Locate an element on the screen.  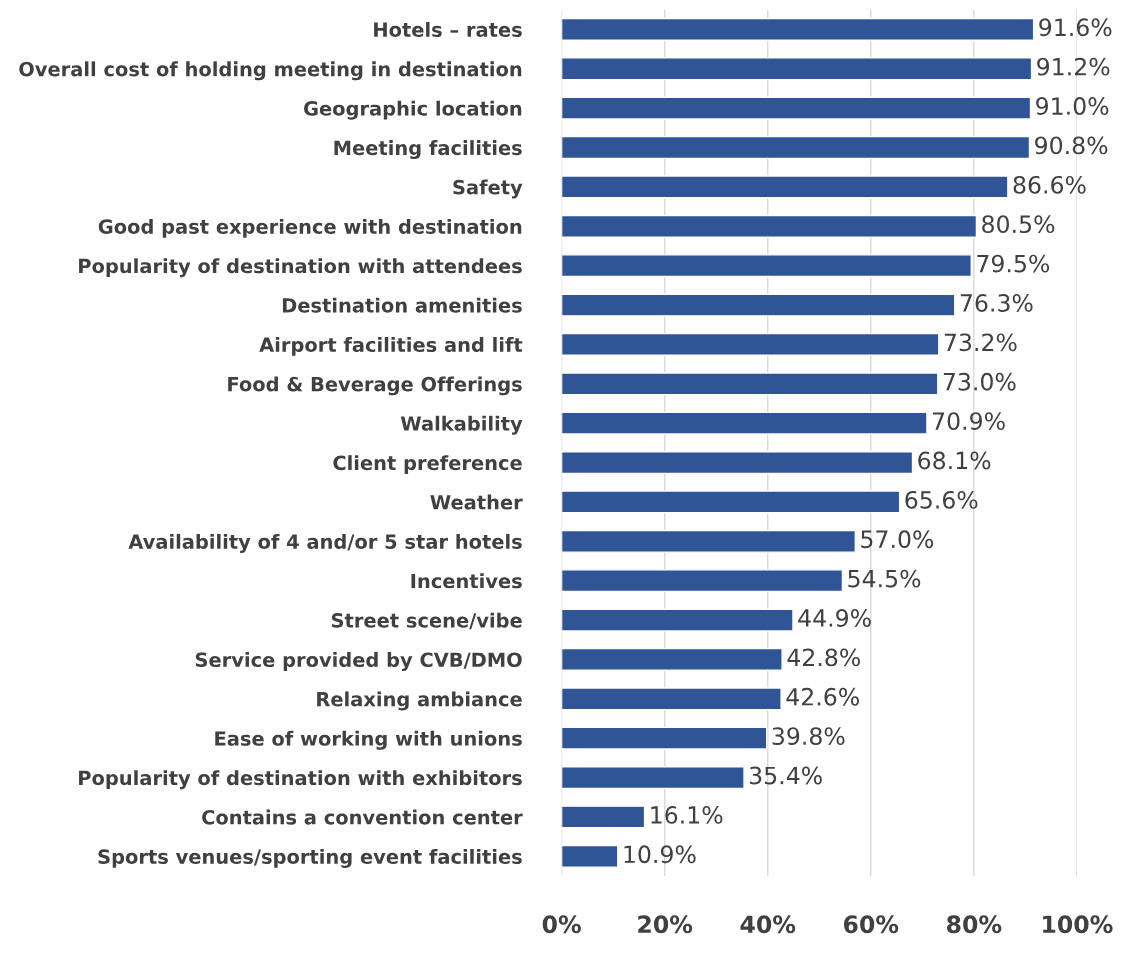
x-tick-label: 100% is located at coordinates (1078, 924).